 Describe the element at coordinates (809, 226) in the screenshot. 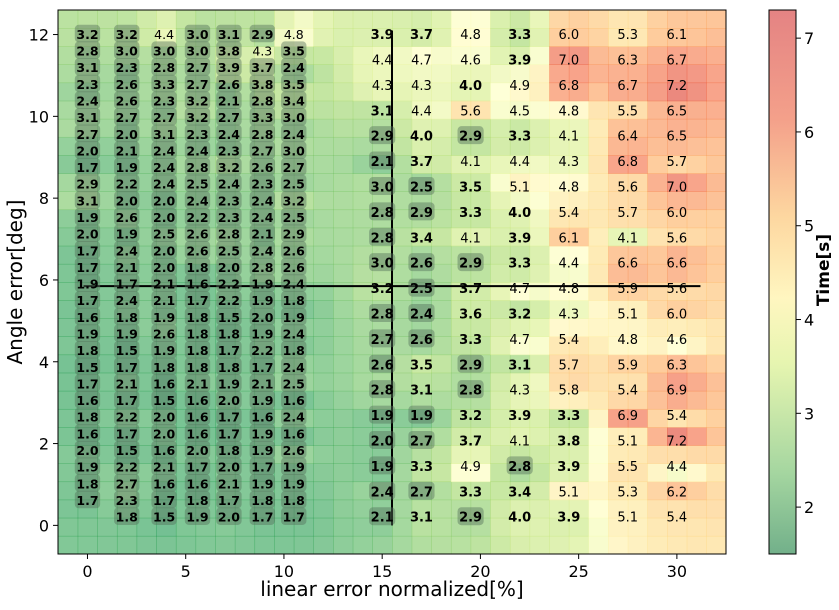

I see `colorbar-tick-label: 5` at that location.